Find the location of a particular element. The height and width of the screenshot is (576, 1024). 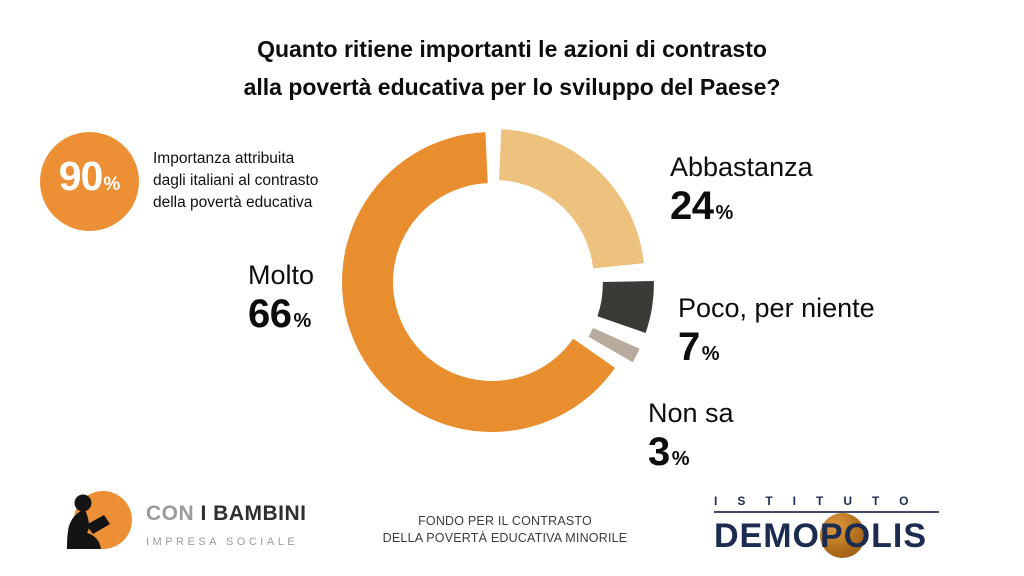

segment-value: 66 is located at coordinates (270, 314).